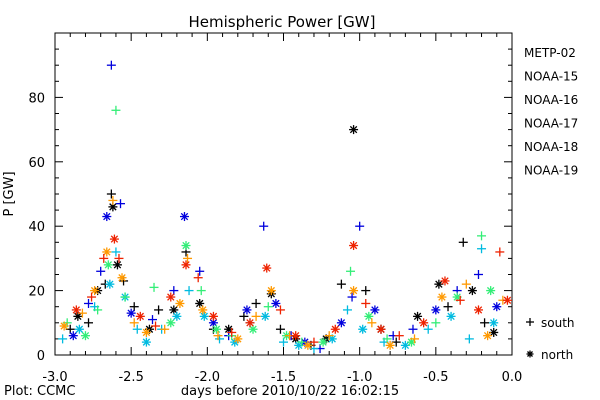 This screenshot has height=400, width=600. I want to click on y-tick-label: 40, so click(36, 227).